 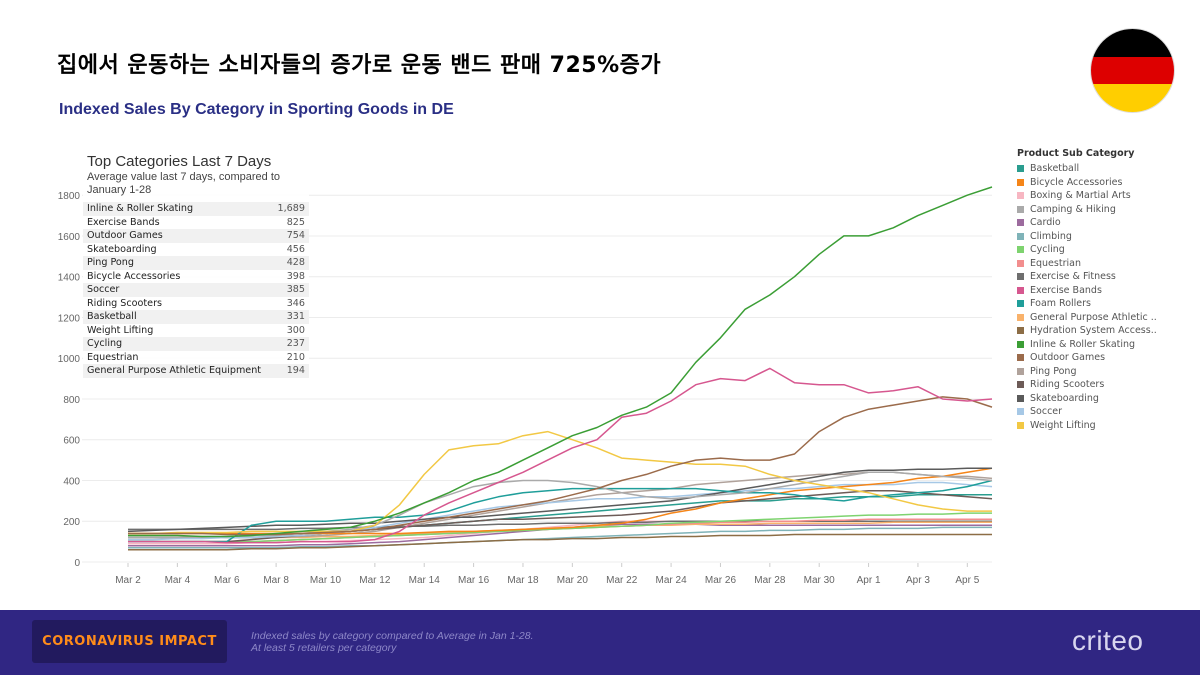 I want to click on top-category-row: Weight Lifting 300, so click(x=196, y=331).